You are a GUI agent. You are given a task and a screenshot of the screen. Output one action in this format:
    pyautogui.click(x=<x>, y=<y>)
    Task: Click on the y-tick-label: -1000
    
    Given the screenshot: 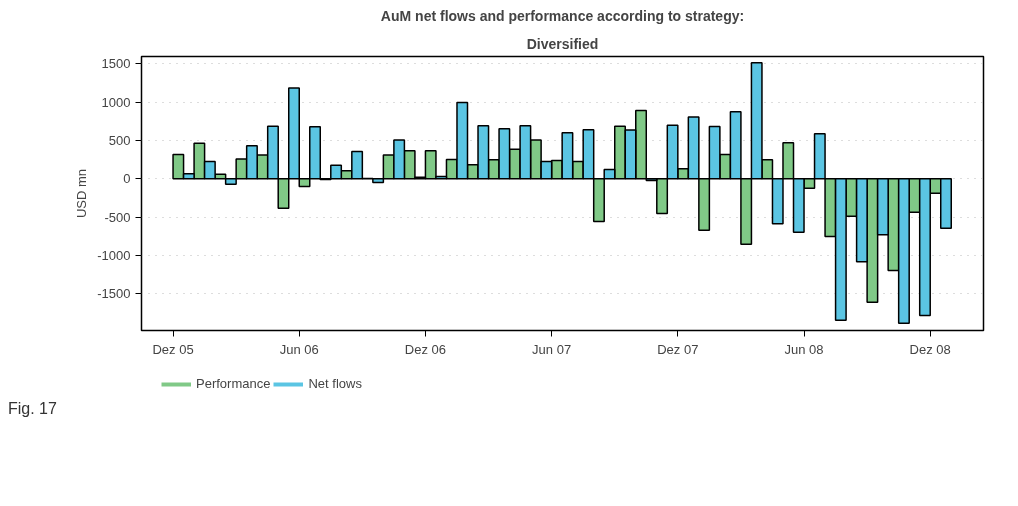 What is the action you would take?
    pyautogui.click(x=114, y=255)
    